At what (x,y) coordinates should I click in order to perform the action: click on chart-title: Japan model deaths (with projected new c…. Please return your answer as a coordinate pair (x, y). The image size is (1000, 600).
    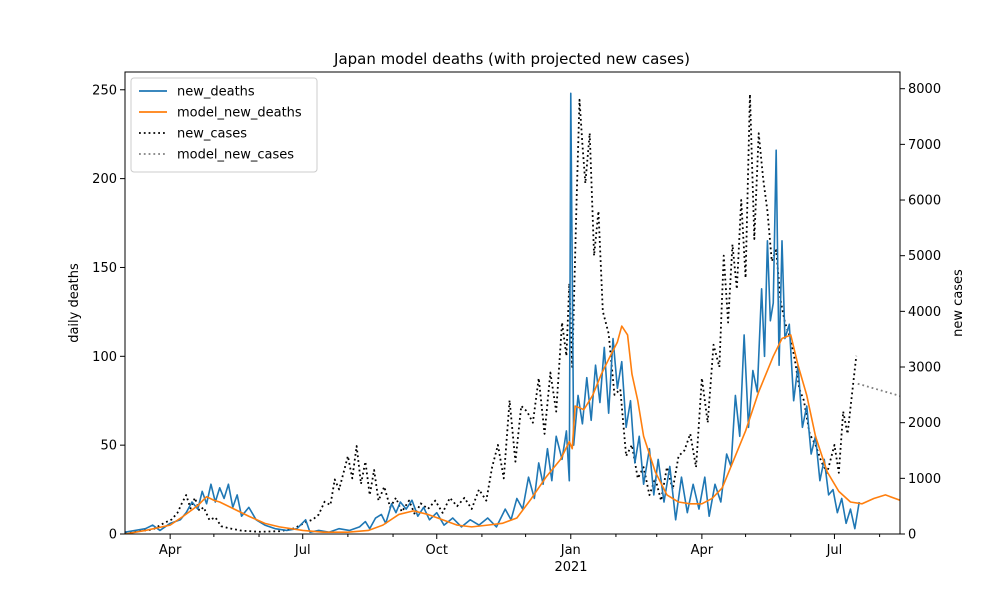
    Looking at the image, I should click on (511, 59).